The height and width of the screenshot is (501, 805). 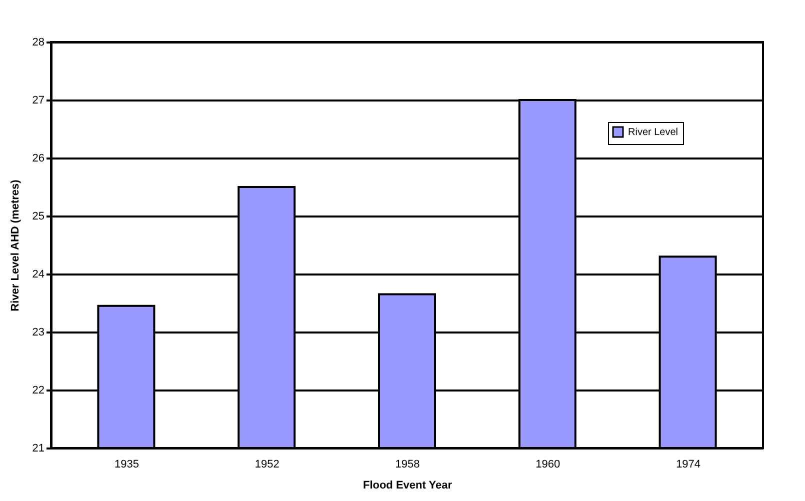 What do you see at coordinates (38, 332) in the screenshot?
I see `y-tick-label: 23` at bounding box center [38, 332].